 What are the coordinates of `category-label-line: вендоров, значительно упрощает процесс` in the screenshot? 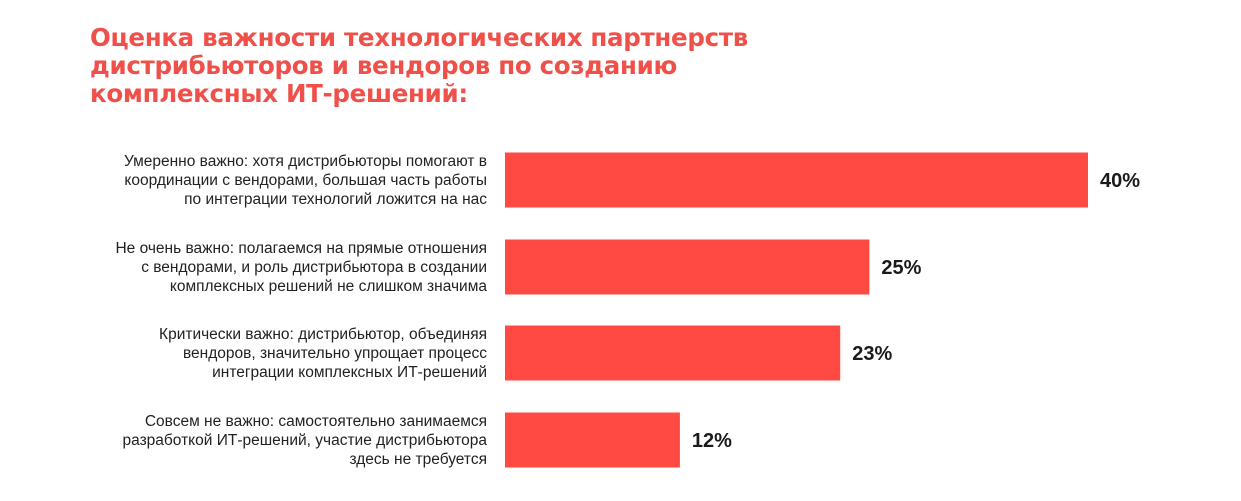 It's located at (334, 353).